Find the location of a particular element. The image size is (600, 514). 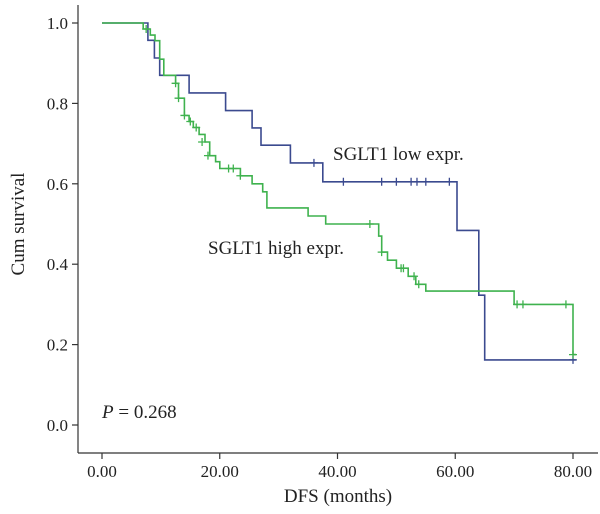

y-tick-label: 0.6 is located at coordinates (57, 184).